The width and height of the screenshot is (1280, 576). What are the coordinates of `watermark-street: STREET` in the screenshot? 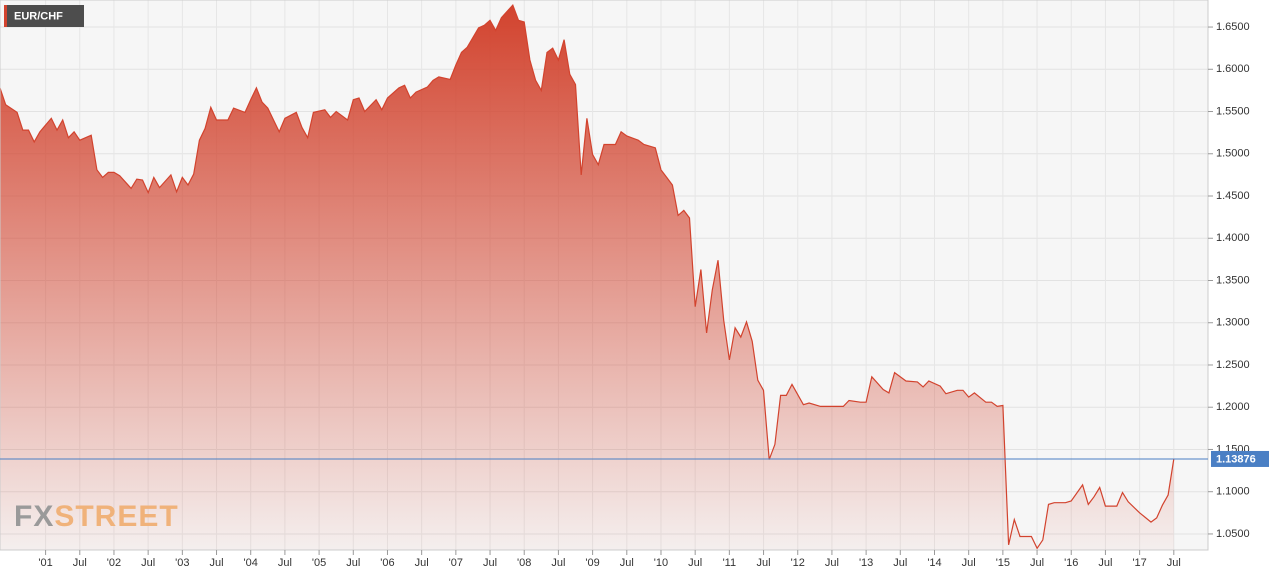 It's located at (116, 516).